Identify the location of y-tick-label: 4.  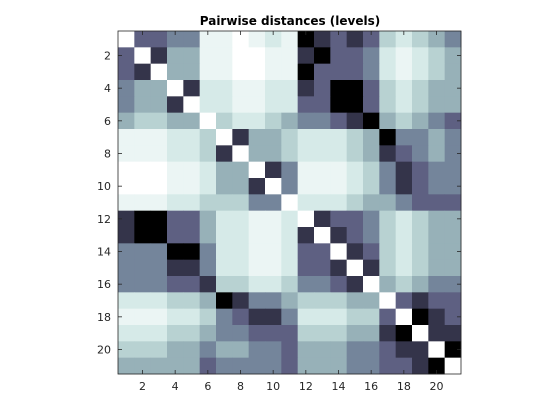
(107, 88).